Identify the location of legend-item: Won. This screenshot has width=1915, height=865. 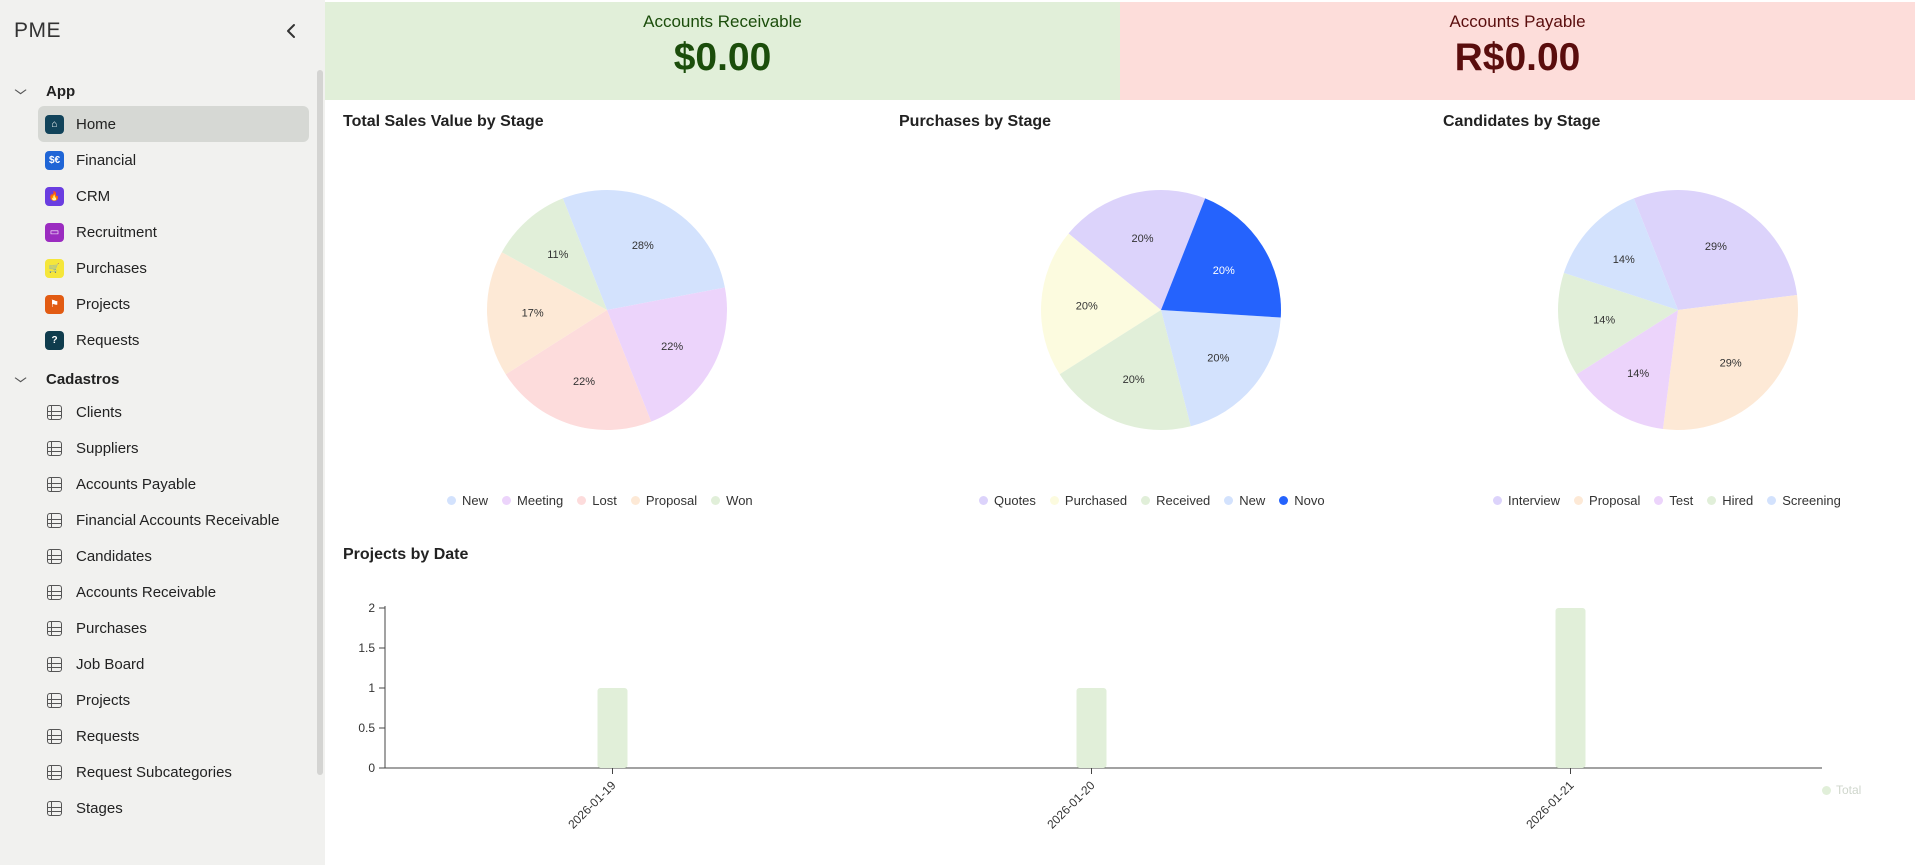
(732, 500).